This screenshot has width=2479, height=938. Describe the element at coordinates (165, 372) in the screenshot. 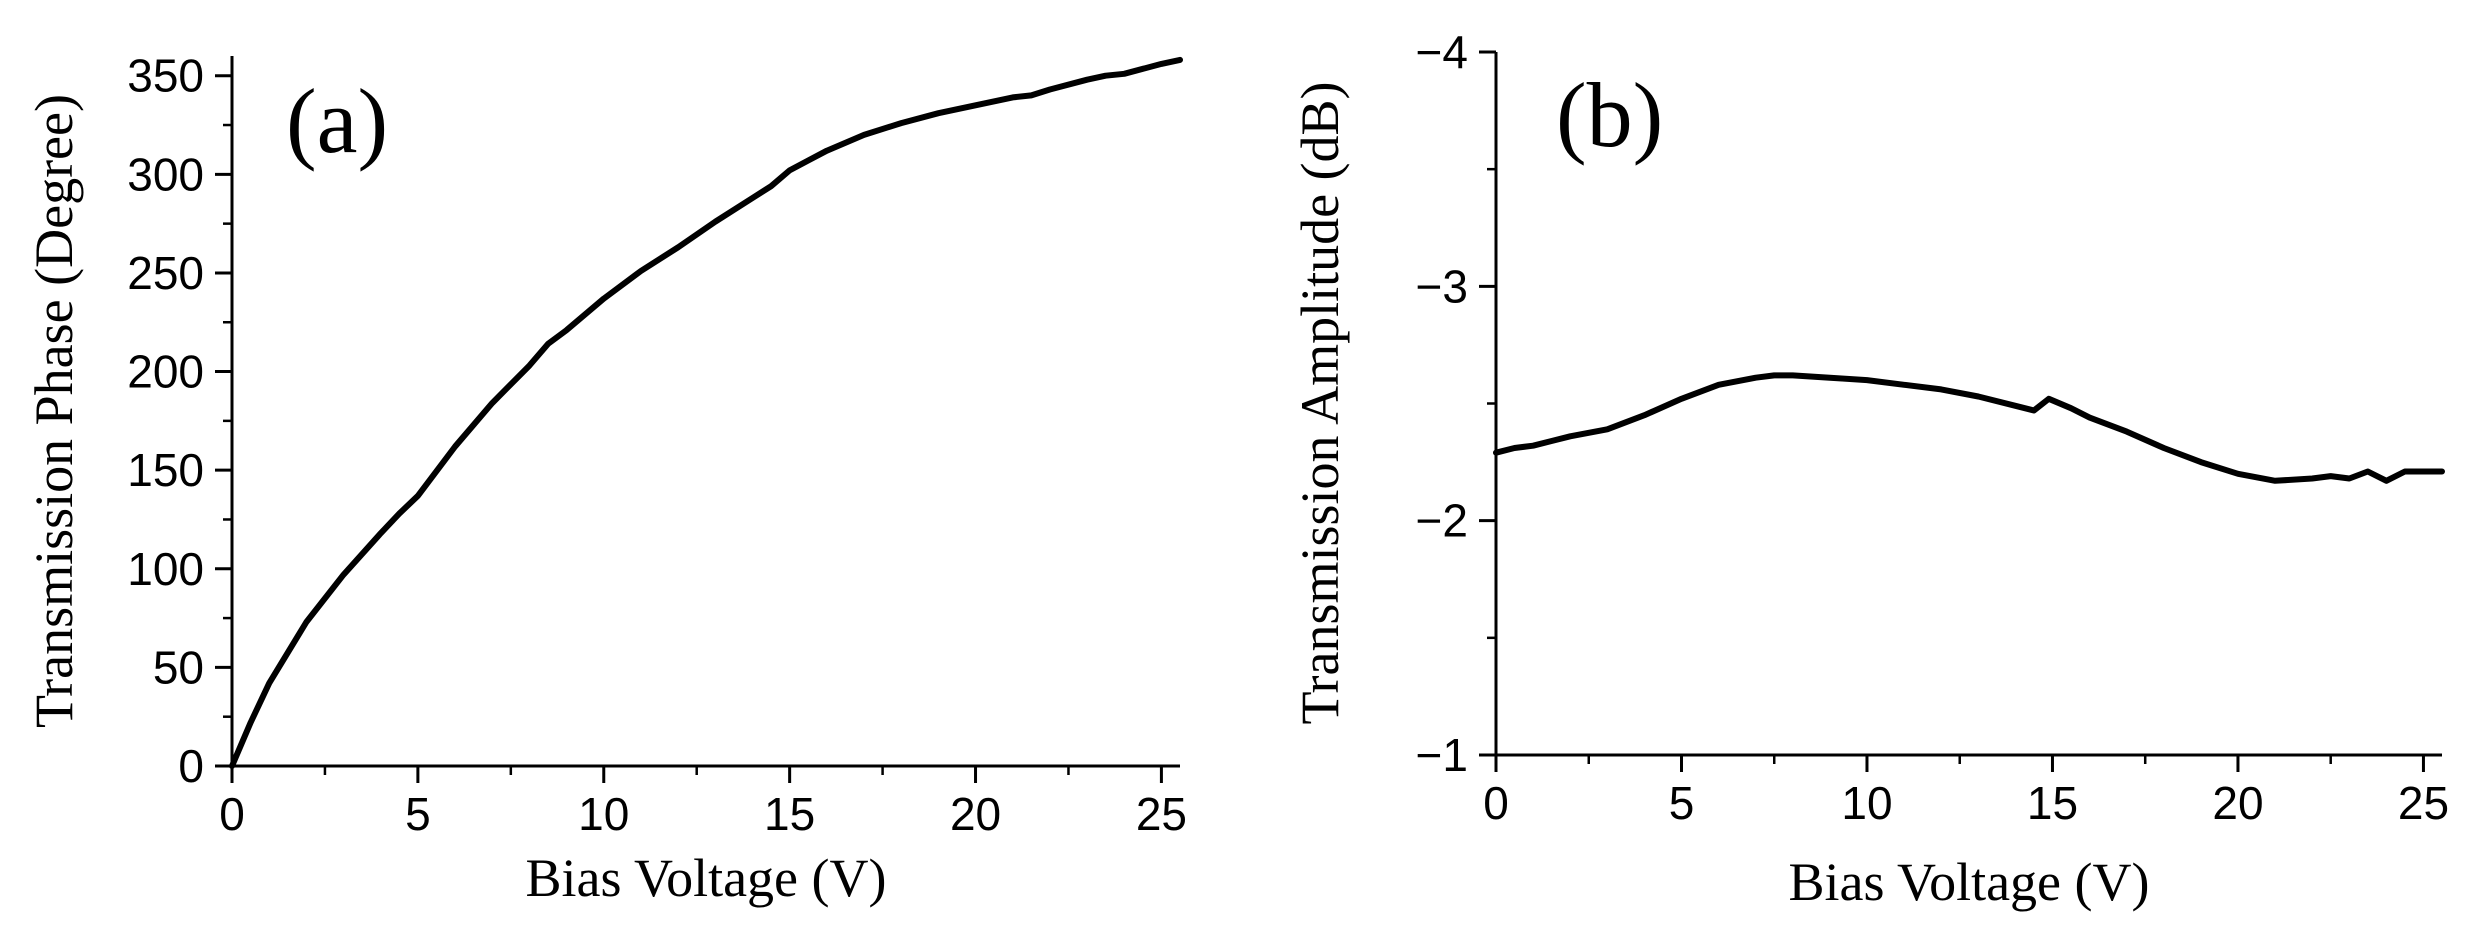

I see `y-tick-label: 200` at that location.